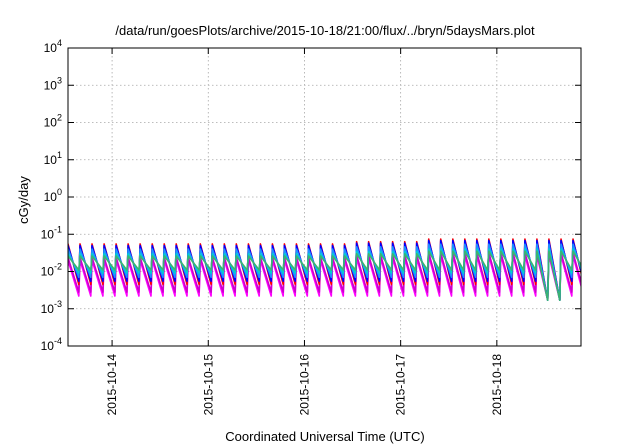 Image resolution: width=640 pixels, height=448 pixels. I want to click on y-tick-label: 10⁰, so click(53, 195).